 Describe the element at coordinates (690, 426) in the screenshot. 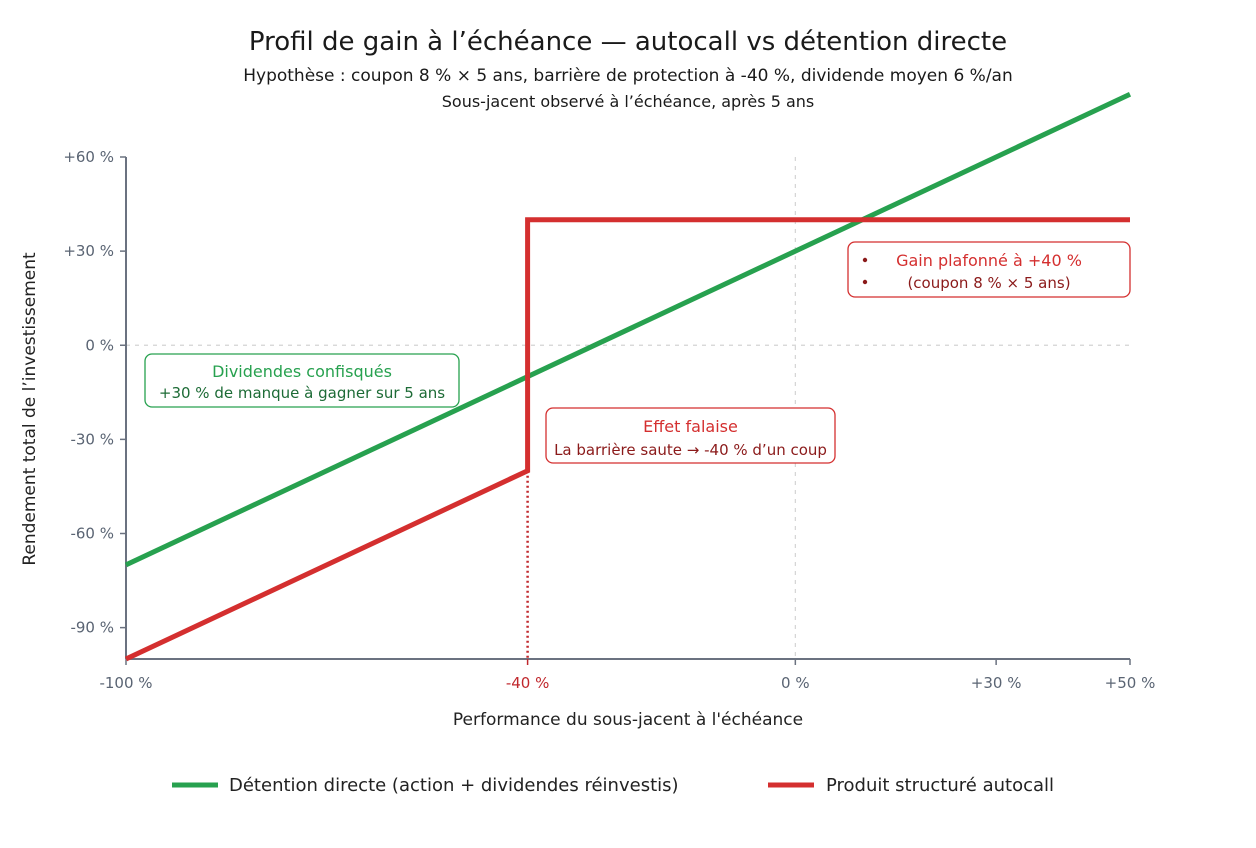

I see `annotation-title-cliff: Effet falaise` at that location.